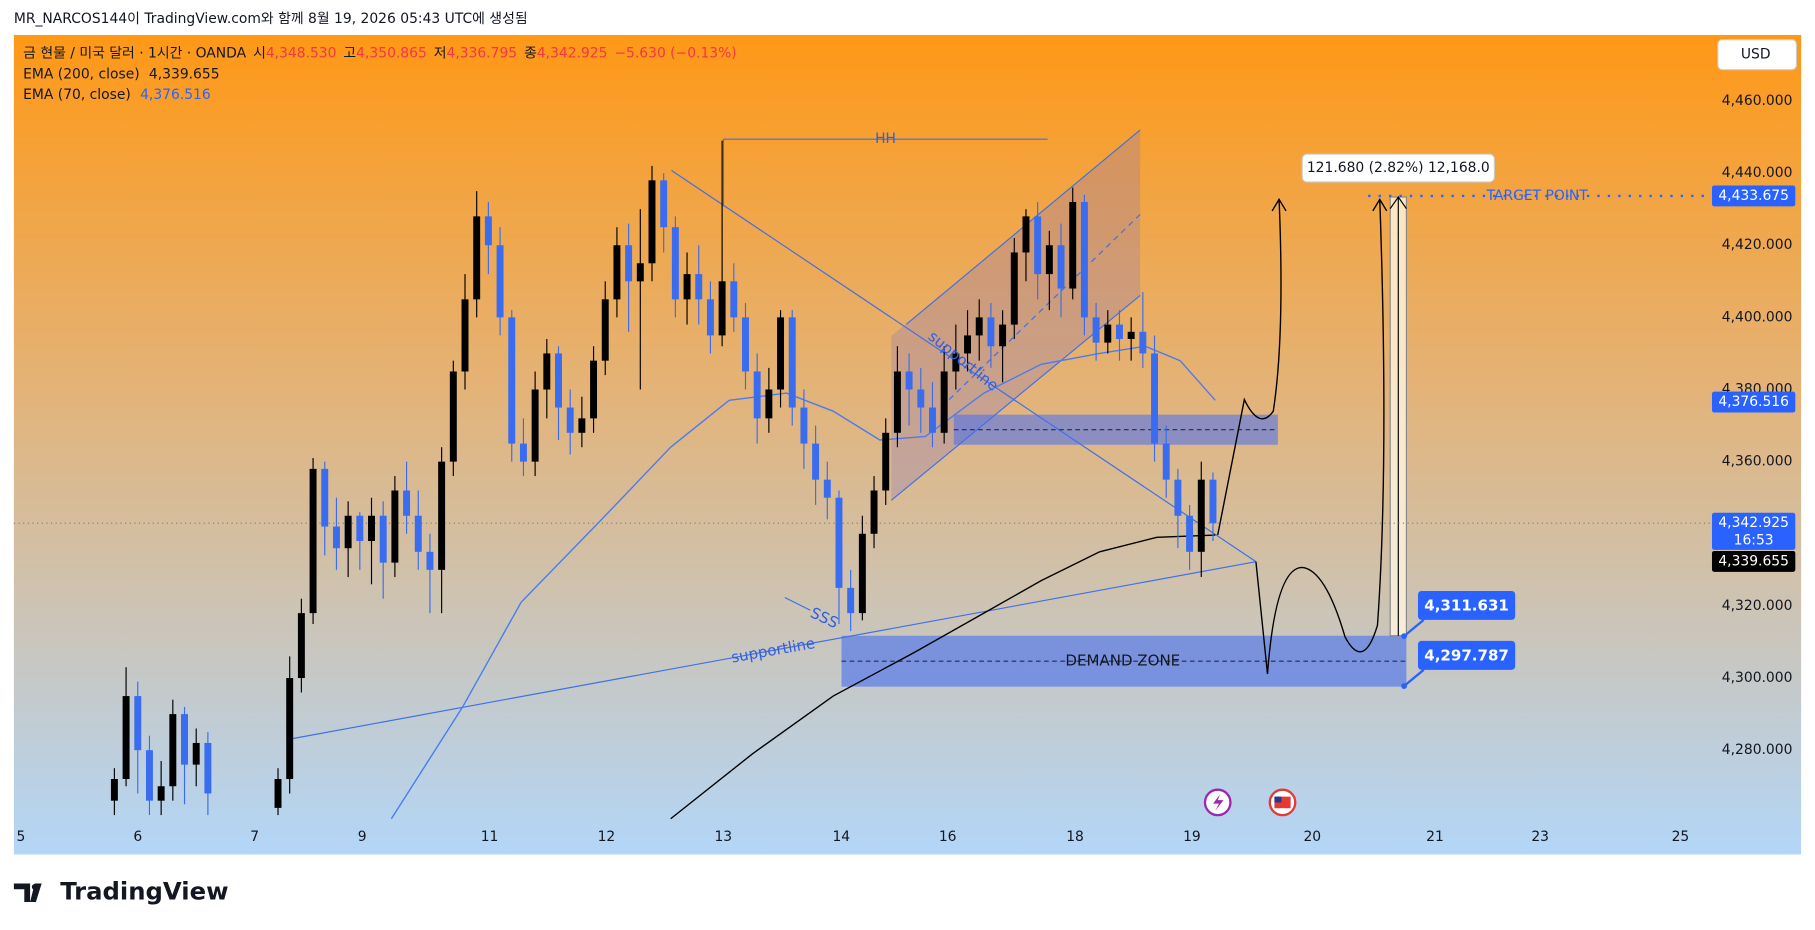 This screenshot has height=930, width=1815. I want to click on y-tick-label: 4,460.000, so click(1757, 101).